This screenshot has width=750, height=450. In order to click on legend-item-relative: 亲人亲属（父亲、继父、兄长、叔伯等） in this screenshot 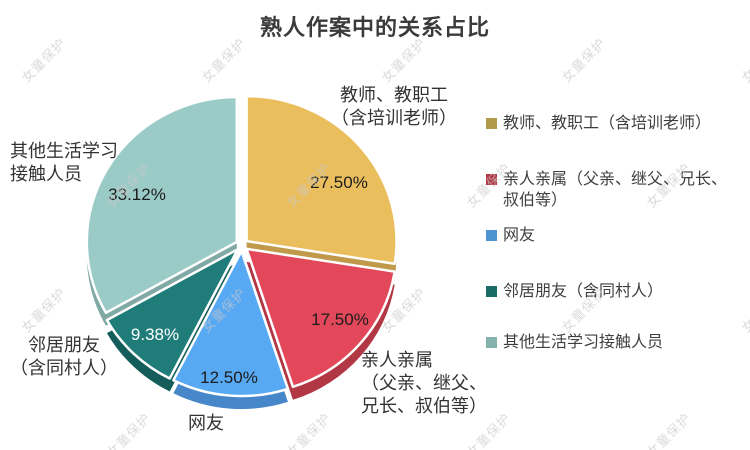, I will do `click(614, 190)`.